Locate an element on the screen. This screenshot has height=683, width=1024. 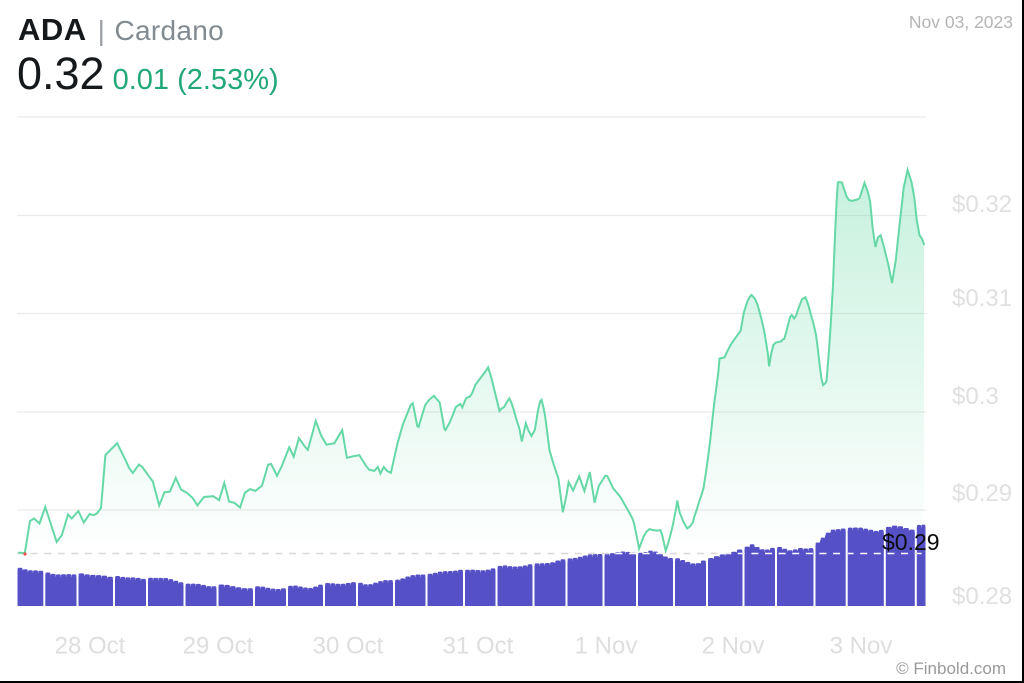
svg-text: 31 Oct is located at coordinates (478, 646).